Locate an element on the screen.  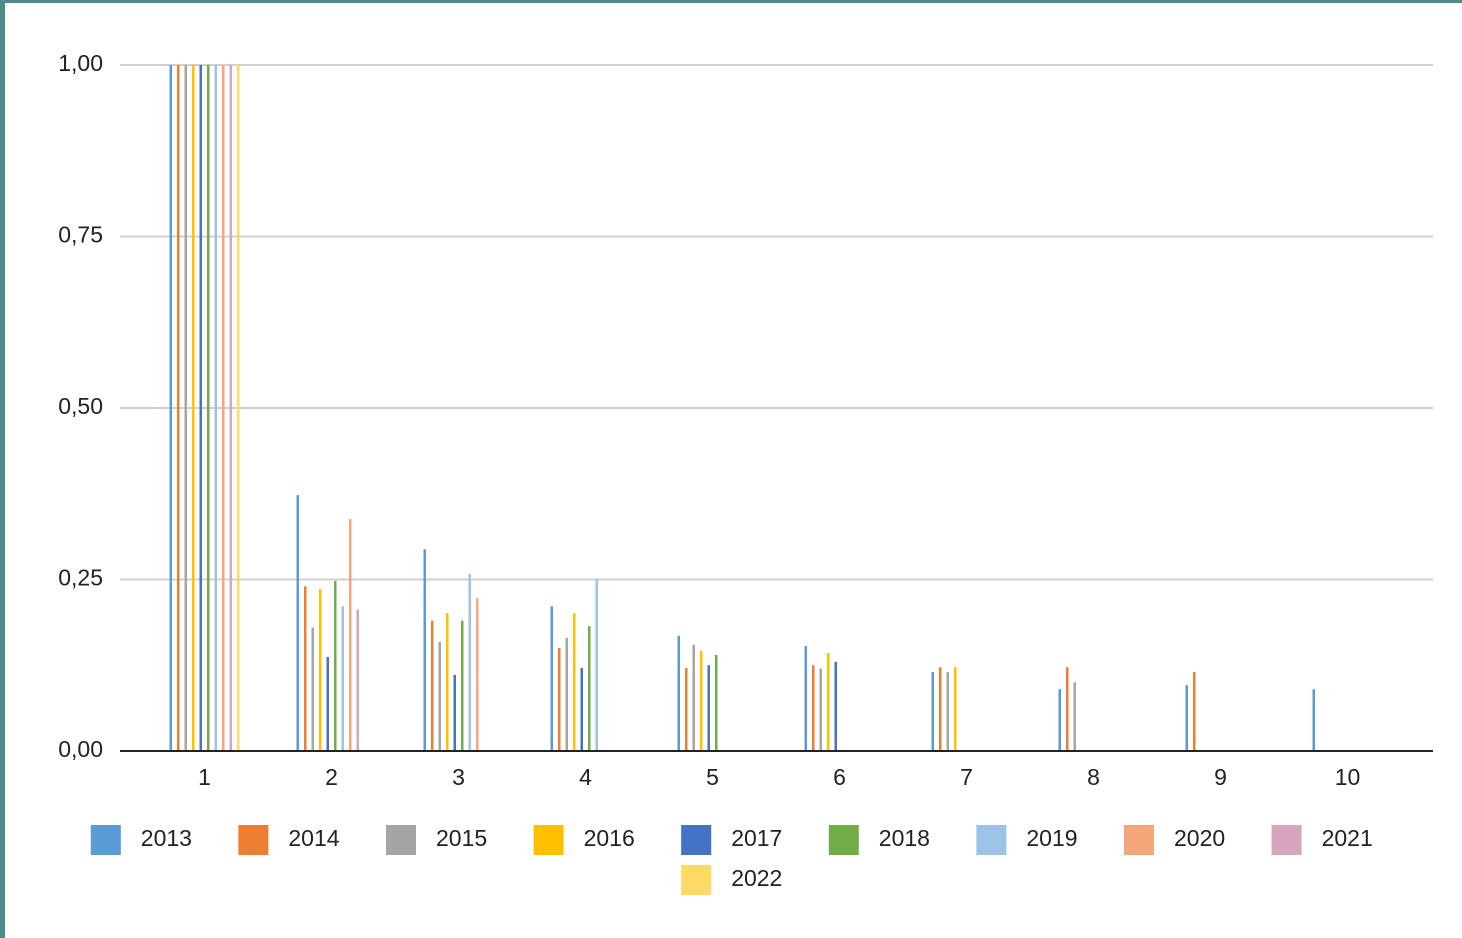
y-tick-label: 1,00 is located at coordinates (80, 63).